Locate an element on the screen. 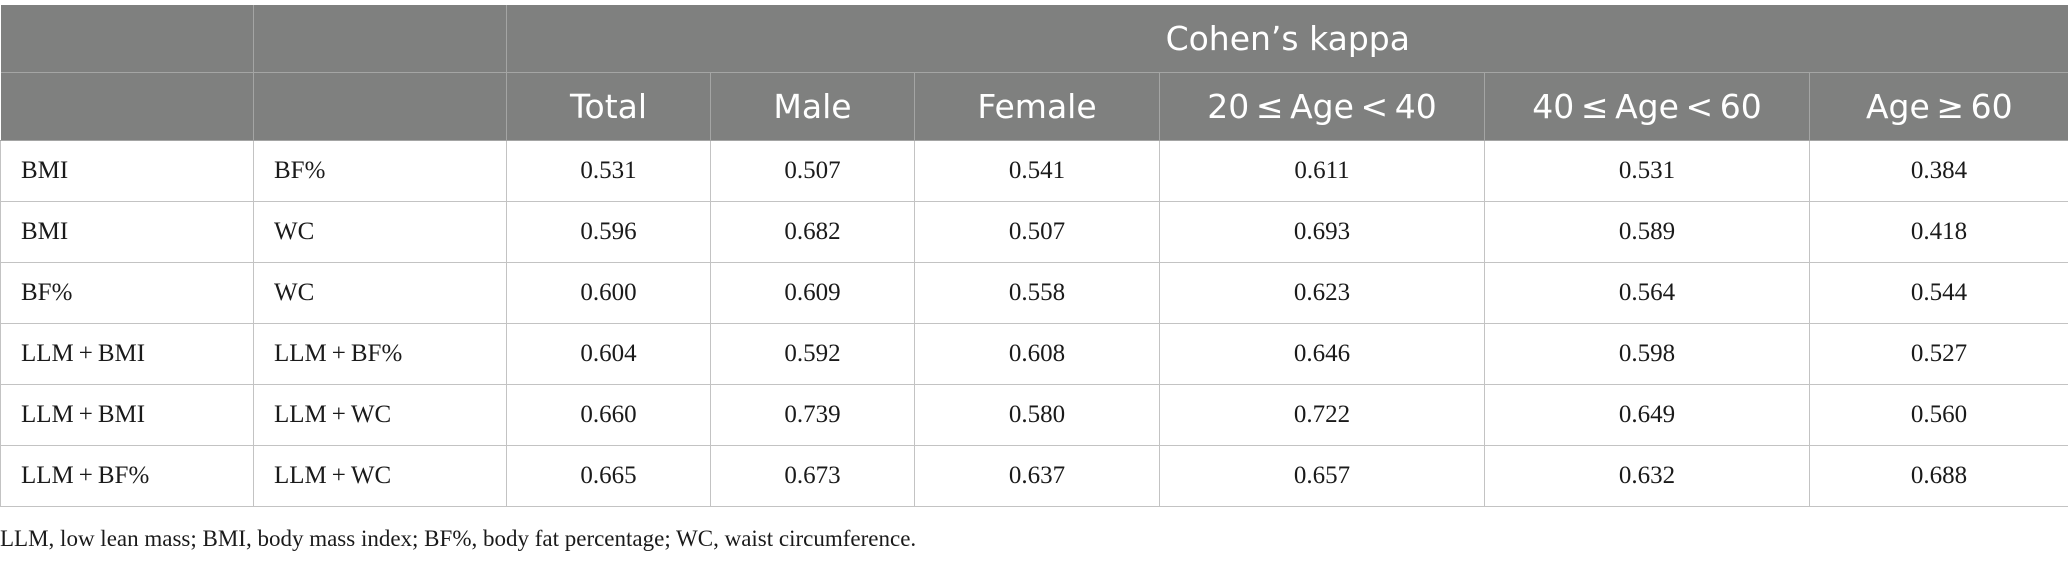  kappa-value-cell: 0.611 is located at coordinates (1322, 171).